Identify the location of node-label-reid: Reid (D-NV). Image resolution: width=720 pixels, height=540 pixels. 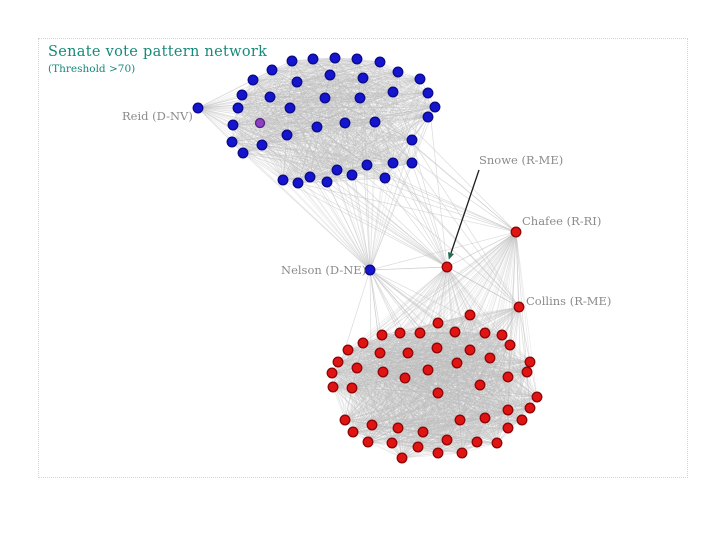
(157, 116).